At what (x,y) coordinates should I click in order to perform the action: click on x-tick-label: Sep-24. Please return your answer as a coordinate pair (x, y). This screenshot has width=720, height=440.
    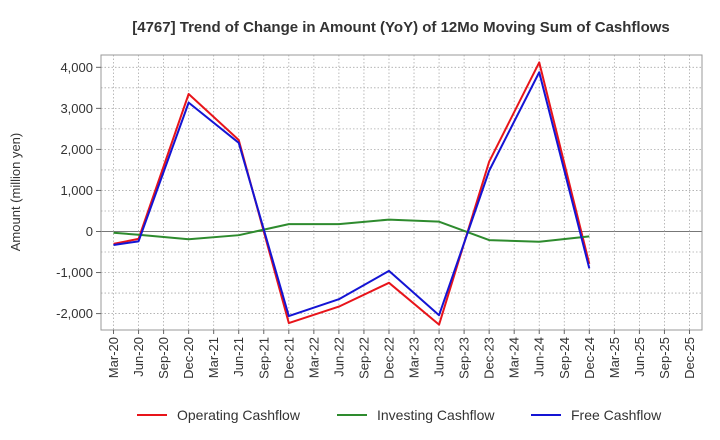
    Looking at the image, I should click on (564, 358).